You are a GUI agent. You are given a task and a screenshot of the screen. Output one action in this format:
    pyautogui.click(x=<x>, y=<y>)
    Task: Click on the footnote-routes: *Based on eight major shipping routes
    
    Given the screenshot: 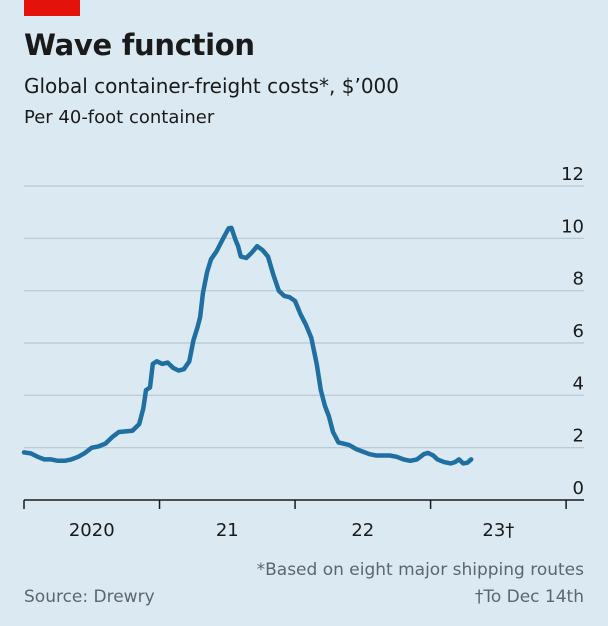 What is the action you would take?
    pyautogui.click(x=420, y=570)
    